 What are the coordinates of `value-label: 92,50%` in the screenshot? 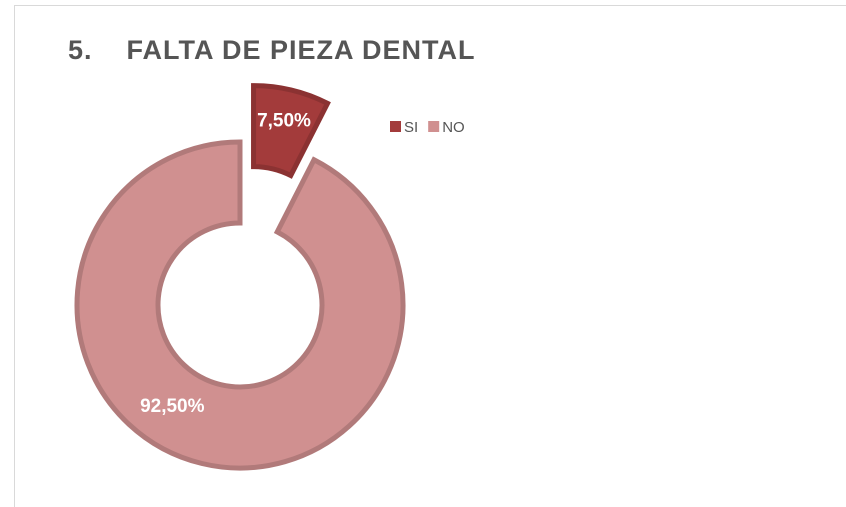 It's located at (172, 406).